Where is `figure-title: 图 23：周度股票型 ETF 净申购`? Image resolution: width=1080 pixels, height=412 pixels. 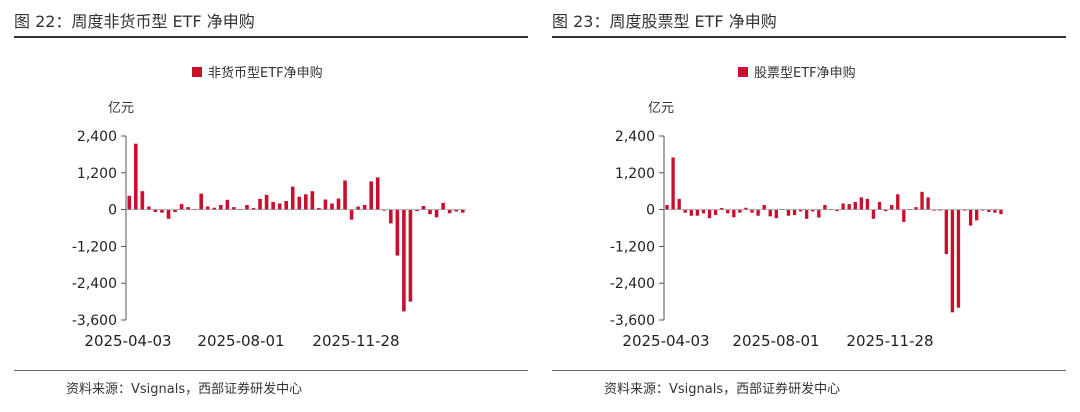
figure-title: 图 23：周度股票型 ETF 净申购 is located at coordinates (664, 21).